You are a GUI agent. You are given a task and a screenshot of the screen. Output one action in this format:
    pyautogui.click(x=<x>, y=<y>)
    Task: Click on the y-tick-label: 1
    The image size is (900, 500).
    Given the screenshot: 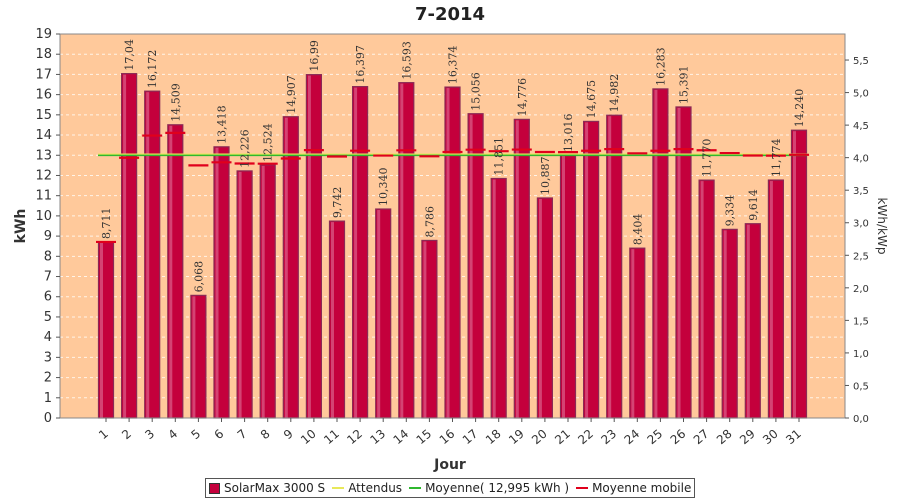 What is the action you would take?
    pyautogui.click(x=48, y=398)
    